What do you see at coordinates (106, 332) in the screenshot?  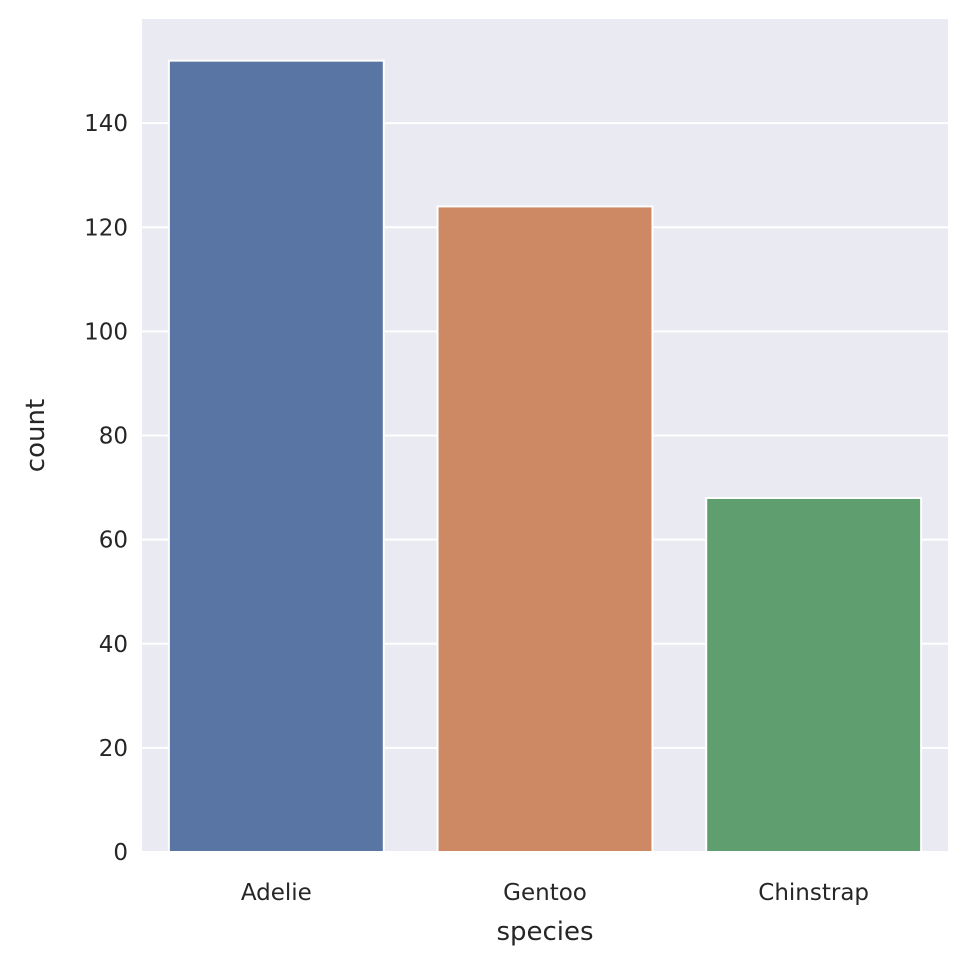 I see `y-tick-label: 100` at bounding box center [106, 332].